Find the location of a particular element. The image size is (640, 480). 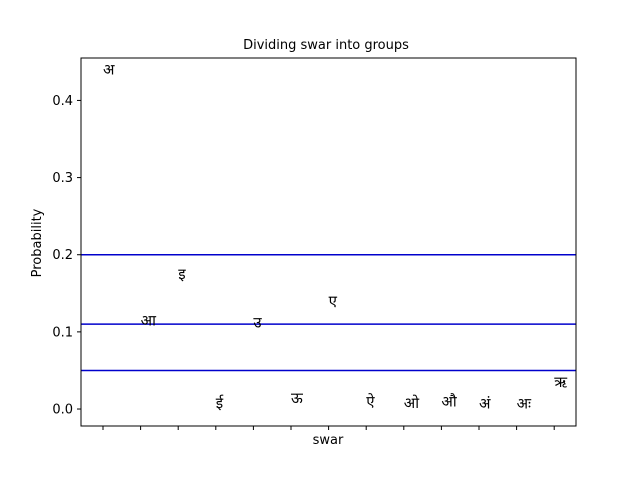

data-point-10: अं is located at coordinates (485, 404).